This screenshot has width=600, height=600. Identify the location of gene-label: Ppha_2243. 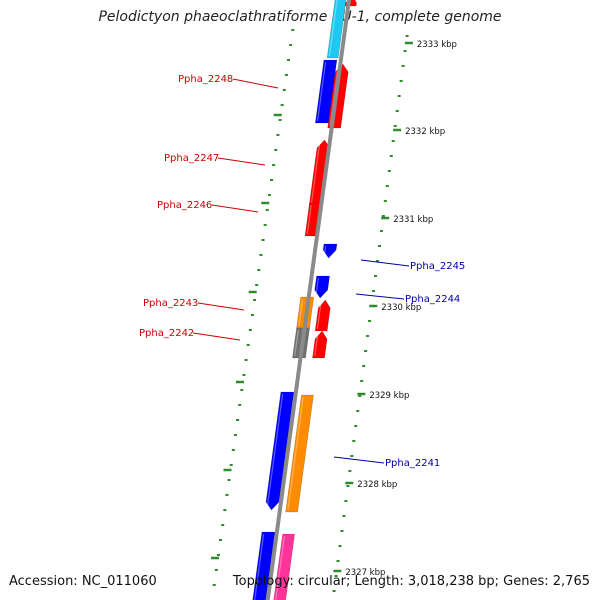
(170, 303).